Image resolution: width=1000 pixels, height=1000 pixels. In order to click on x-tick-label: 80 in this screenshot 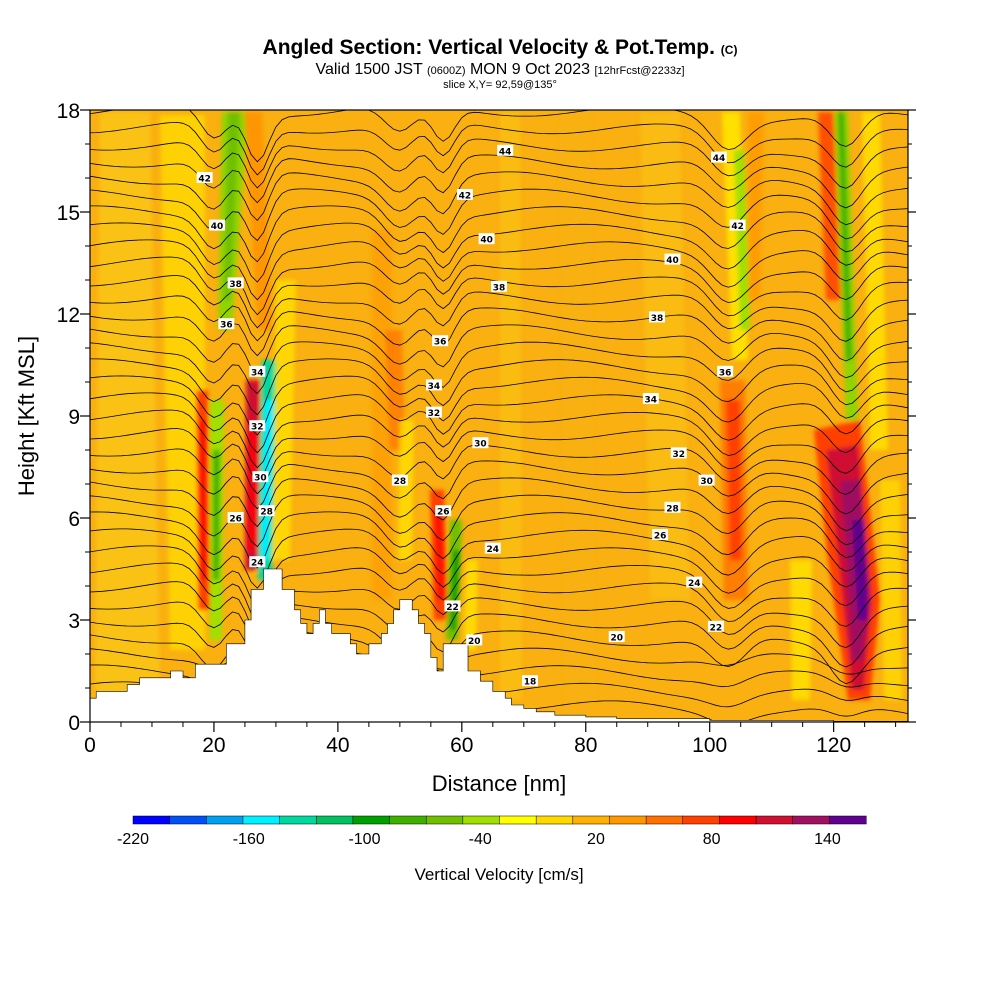, I will do `click(585, 745)`.